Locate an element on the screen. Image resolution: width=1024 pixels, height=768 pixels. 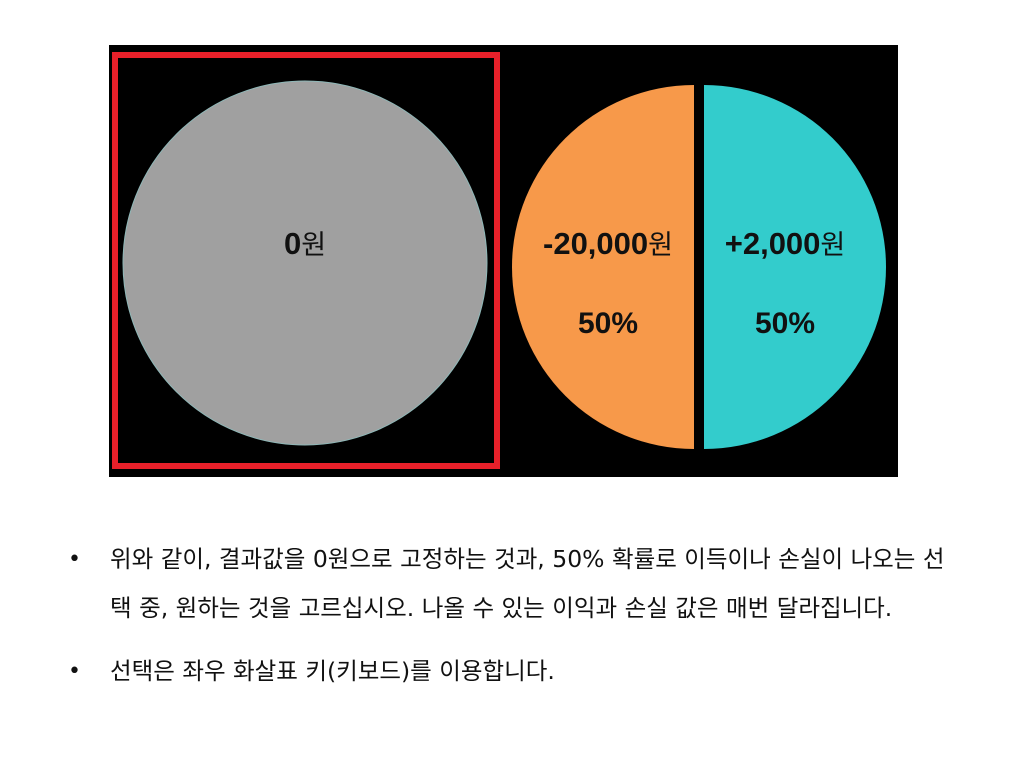
gamble-gain-amount: +2,000원 is located at coordinates (785, 243).